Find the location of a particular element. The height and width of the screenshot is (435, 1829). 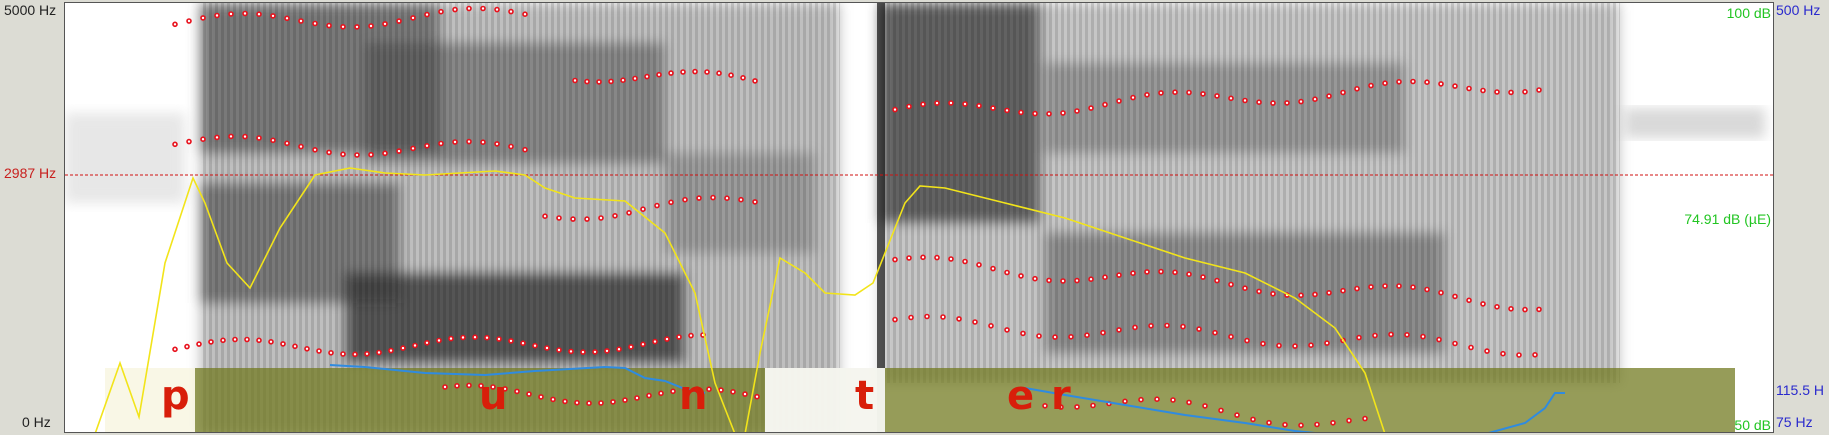

selection-highlight is located at coordinates (965, 400).